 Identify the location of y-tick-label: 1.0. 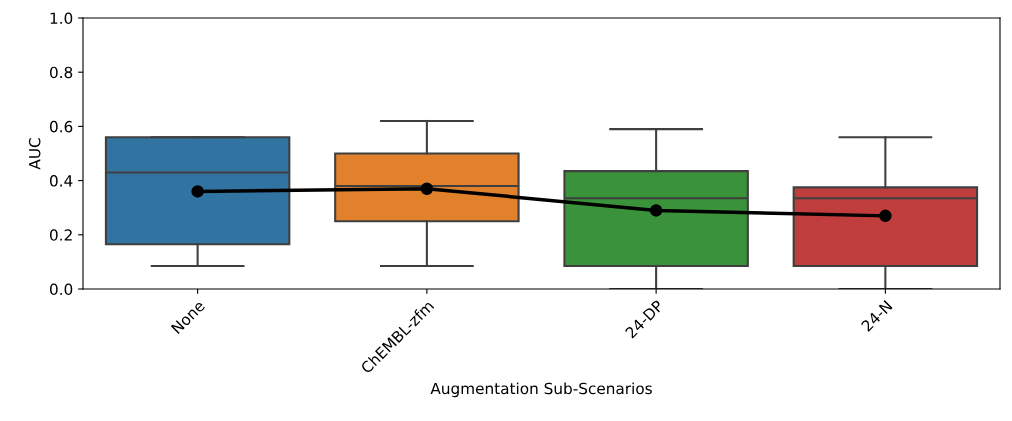
(61, 18).